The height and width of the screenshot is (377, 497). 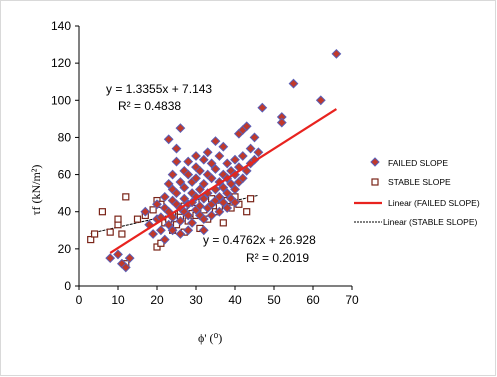 What do you see at coordinates (65, 249) in the screenshot?
I see `y-tick-label: 20` at bounding box center [65, 249].